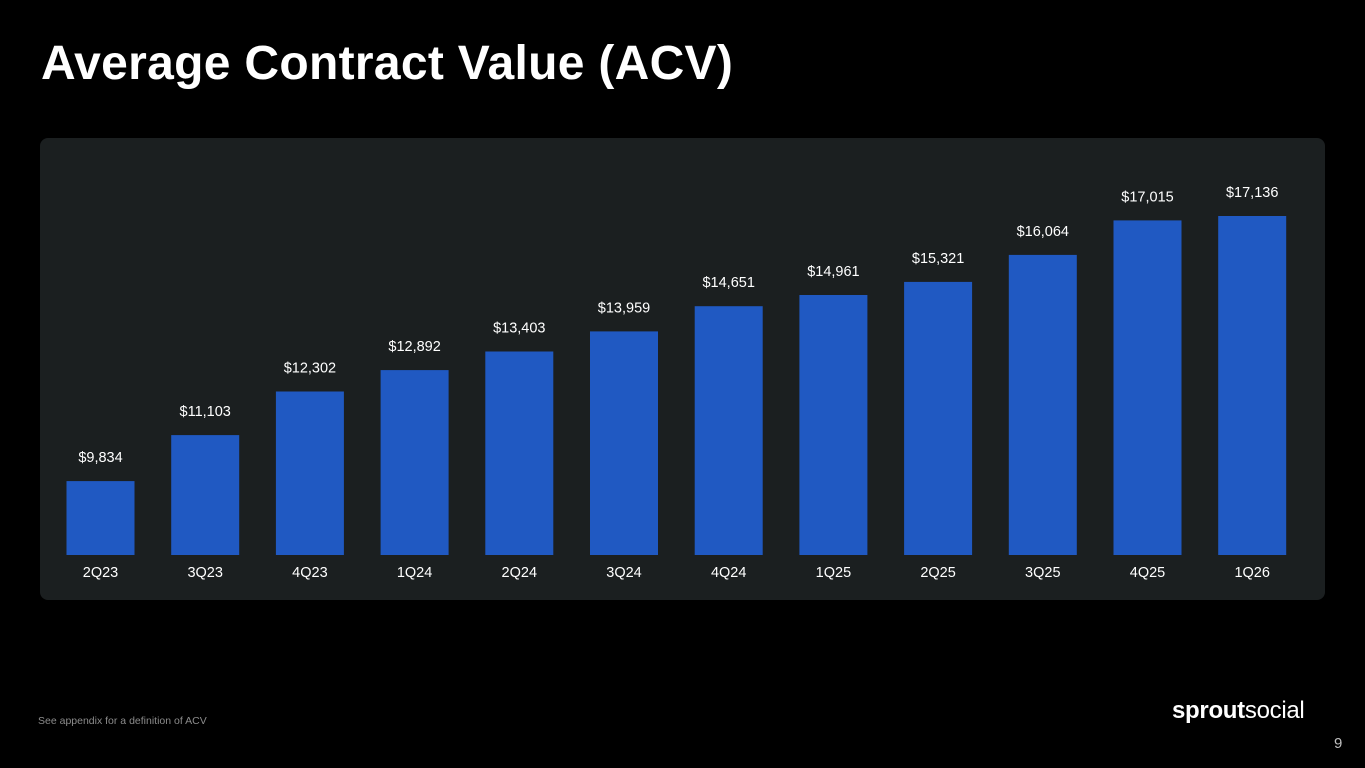 The image size is (1365, 768). Describe the element at coordinates (1147, 197) in the screenshot. I see `value-label-4Q25: $17,015` at that location.